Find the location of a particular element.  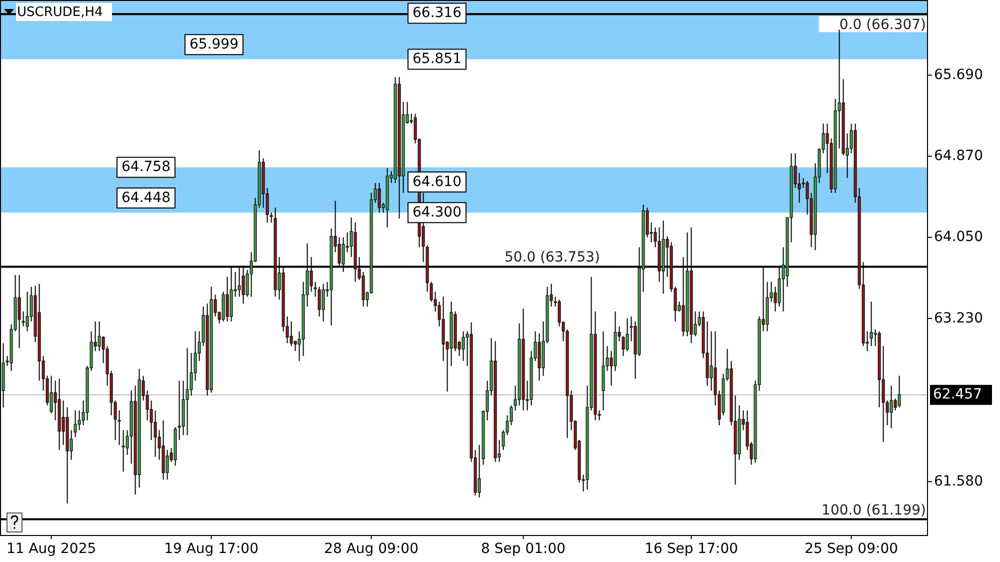

x-tick-label: 19 Aug 17:00 is located at coordinates (211, 549).